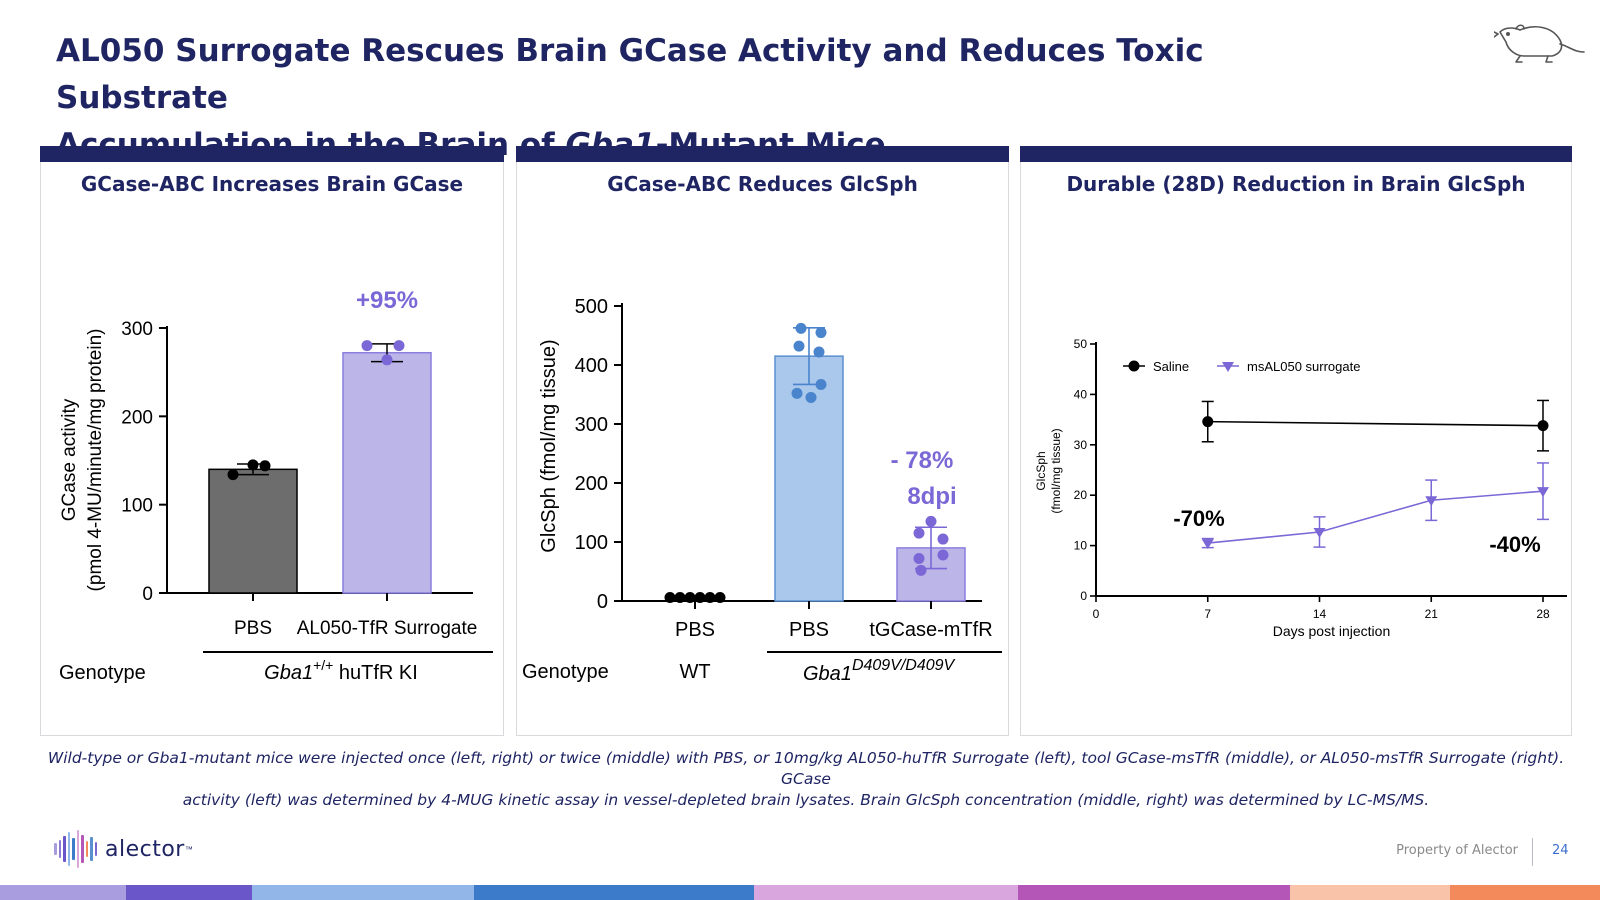  What do you see at coordinates (1096, 614) in the screenshot?
I see `x-tick-label: 0` at bounding box center [1096, 614].